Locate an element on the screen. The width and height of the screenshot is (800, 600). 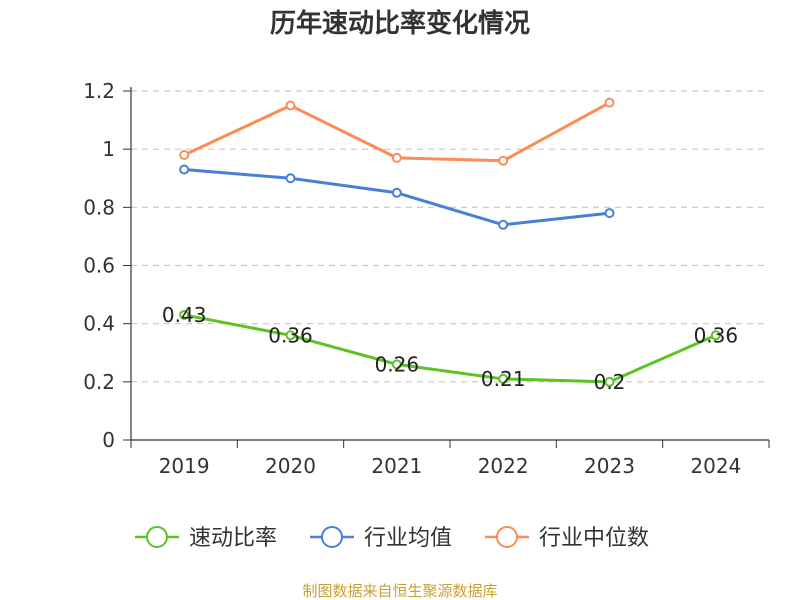
y-tick-label: 0.4 is located at coordinates (99, 324).